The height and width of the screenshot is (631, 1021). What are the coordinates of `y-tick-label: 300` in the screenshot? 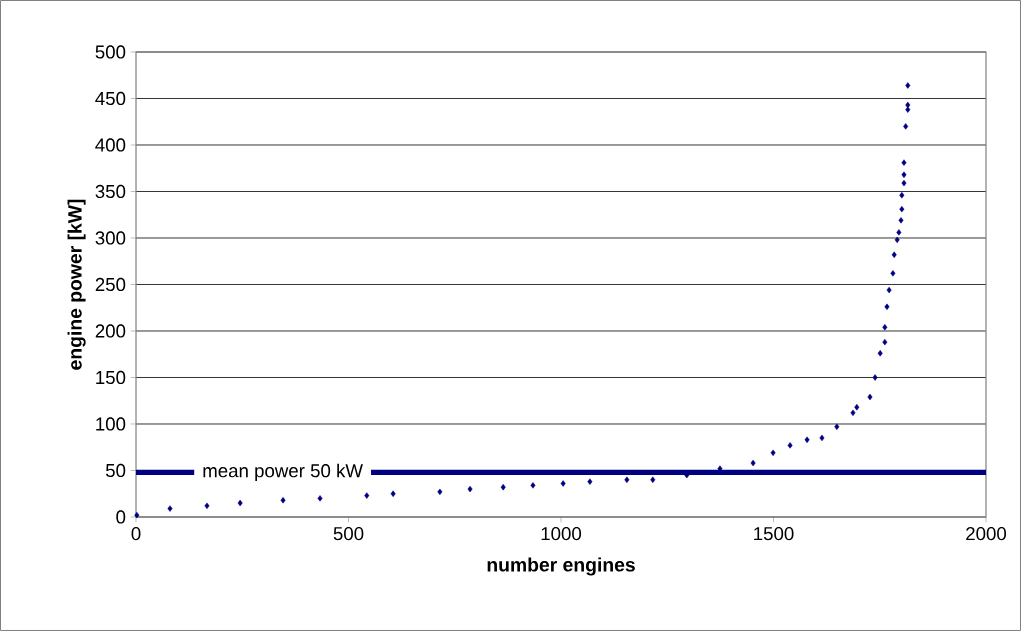 It's located at (110, 238).